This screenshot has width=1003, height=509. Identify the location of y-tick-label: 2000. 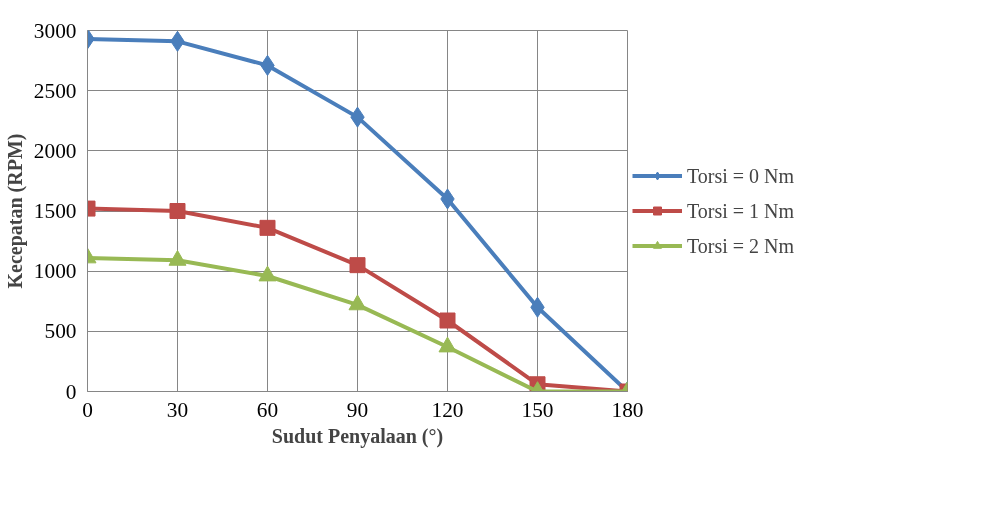
(55, 150).